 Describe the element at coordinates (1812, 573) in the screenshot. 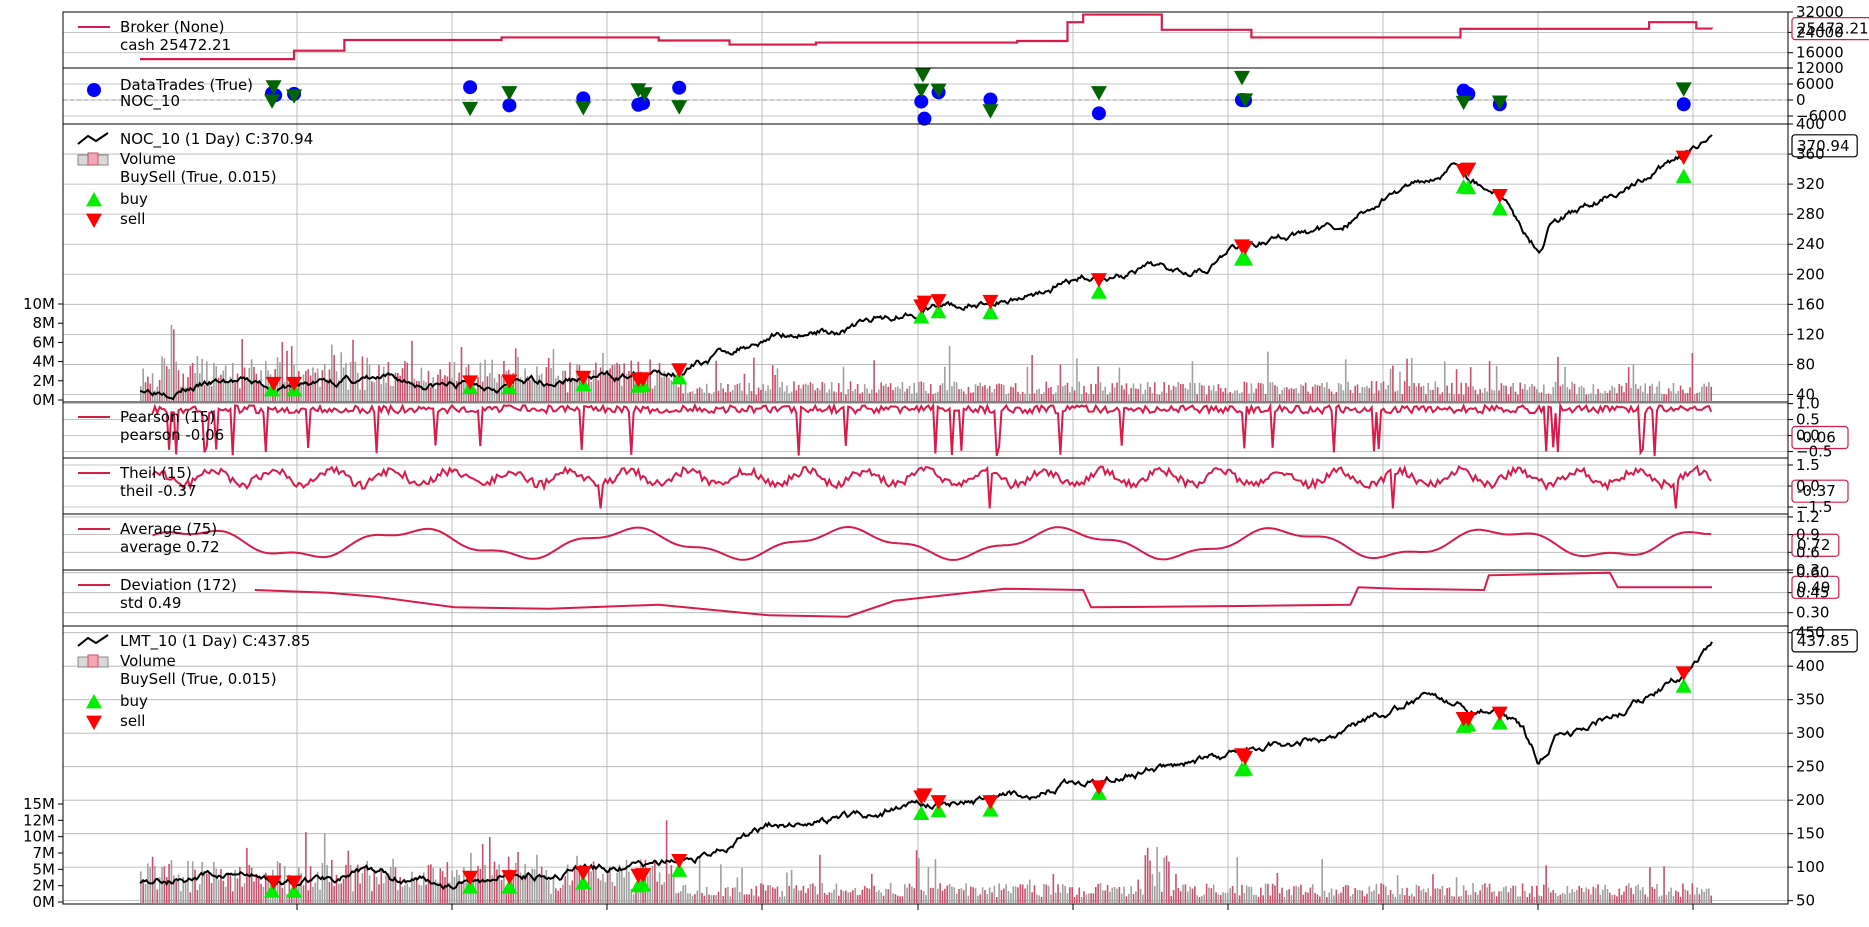

I see `y-tick-label-right: 0.60` at that location.